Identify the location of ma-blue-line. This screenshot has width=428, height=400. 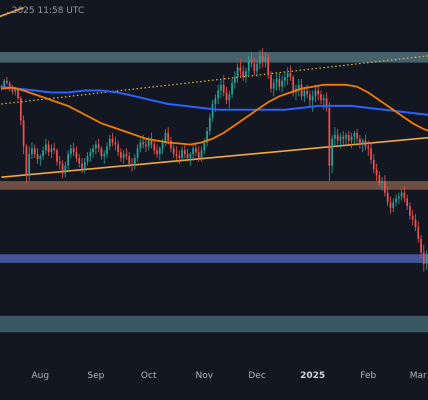
(214, 100).